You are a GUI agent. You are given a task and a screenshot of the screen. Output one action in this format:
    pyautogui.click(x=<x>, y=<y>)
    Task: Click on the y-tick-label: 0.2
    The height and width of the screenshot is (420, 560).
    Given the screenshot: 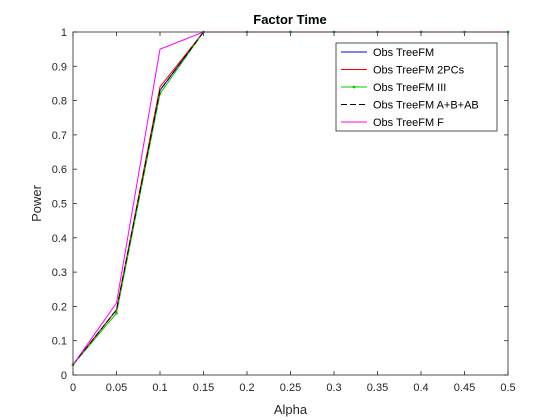 What is the action you would take?
    pyautogui.click(x=59, y=307)
    